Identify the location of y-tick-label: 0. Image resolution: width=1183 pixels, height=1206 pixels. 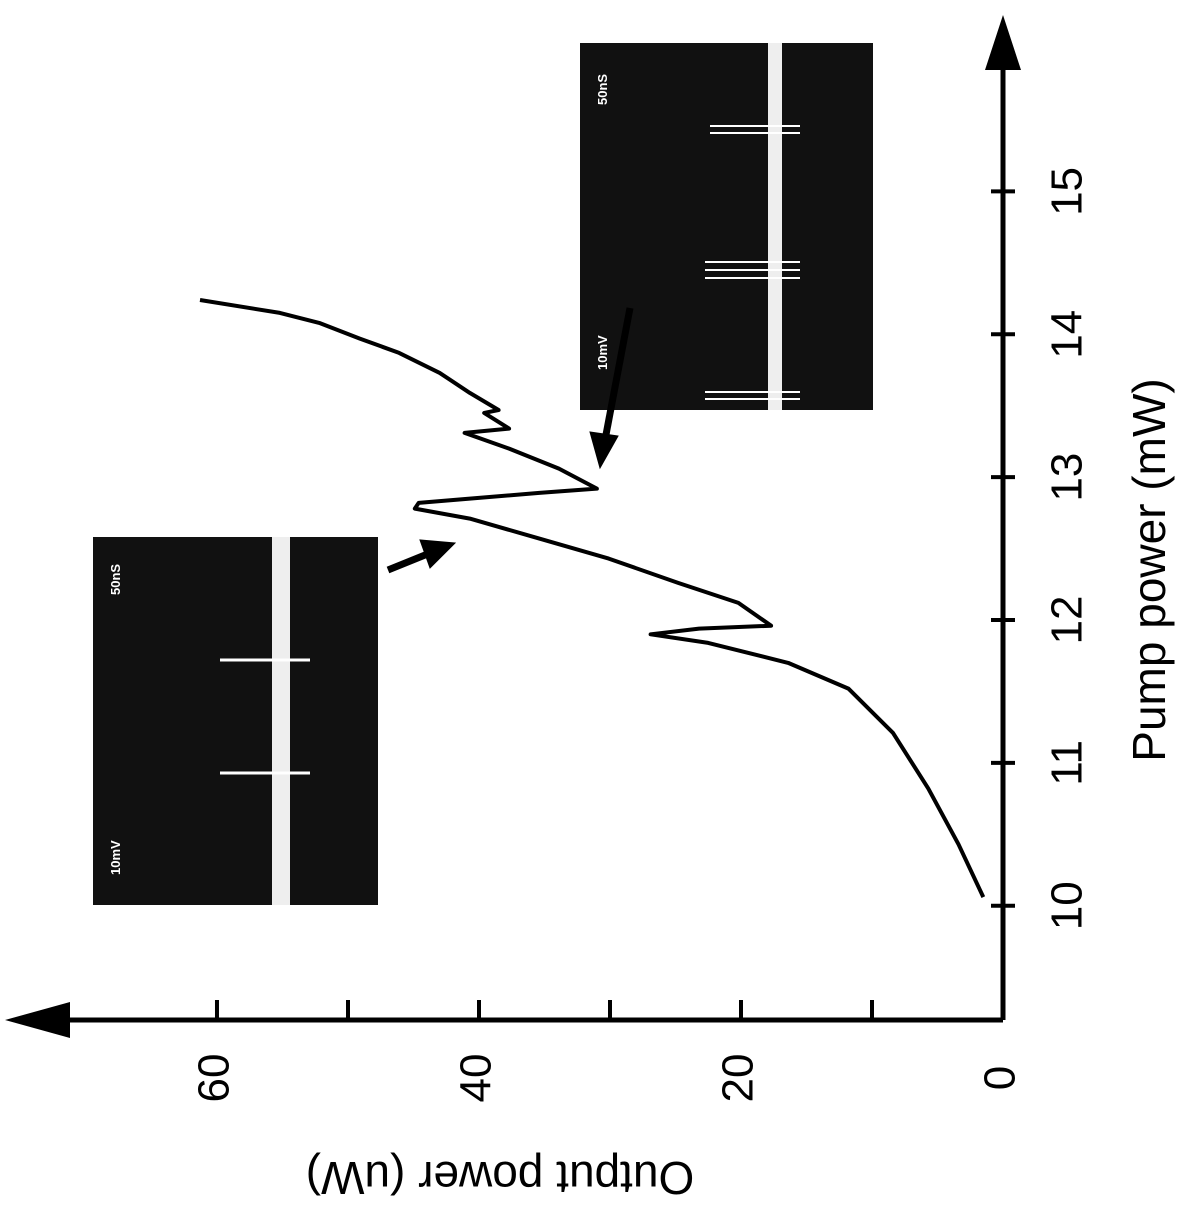
(1000, 1078).